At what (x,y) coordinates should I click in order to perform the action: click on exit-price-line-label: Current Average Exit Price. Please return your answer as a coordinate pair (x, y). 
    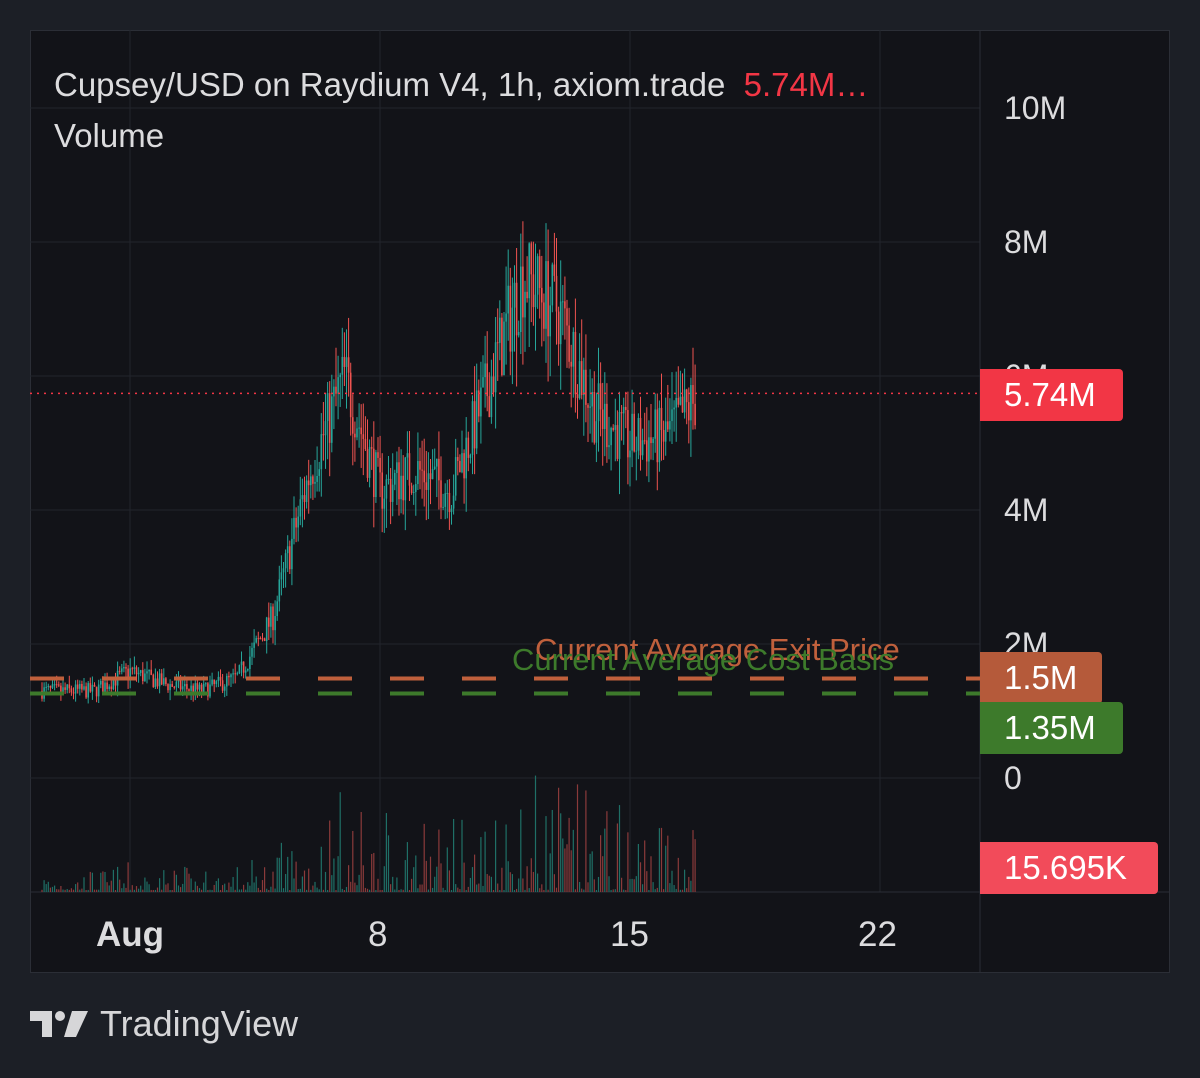
    Looking at the image, I should click on (717, 649).